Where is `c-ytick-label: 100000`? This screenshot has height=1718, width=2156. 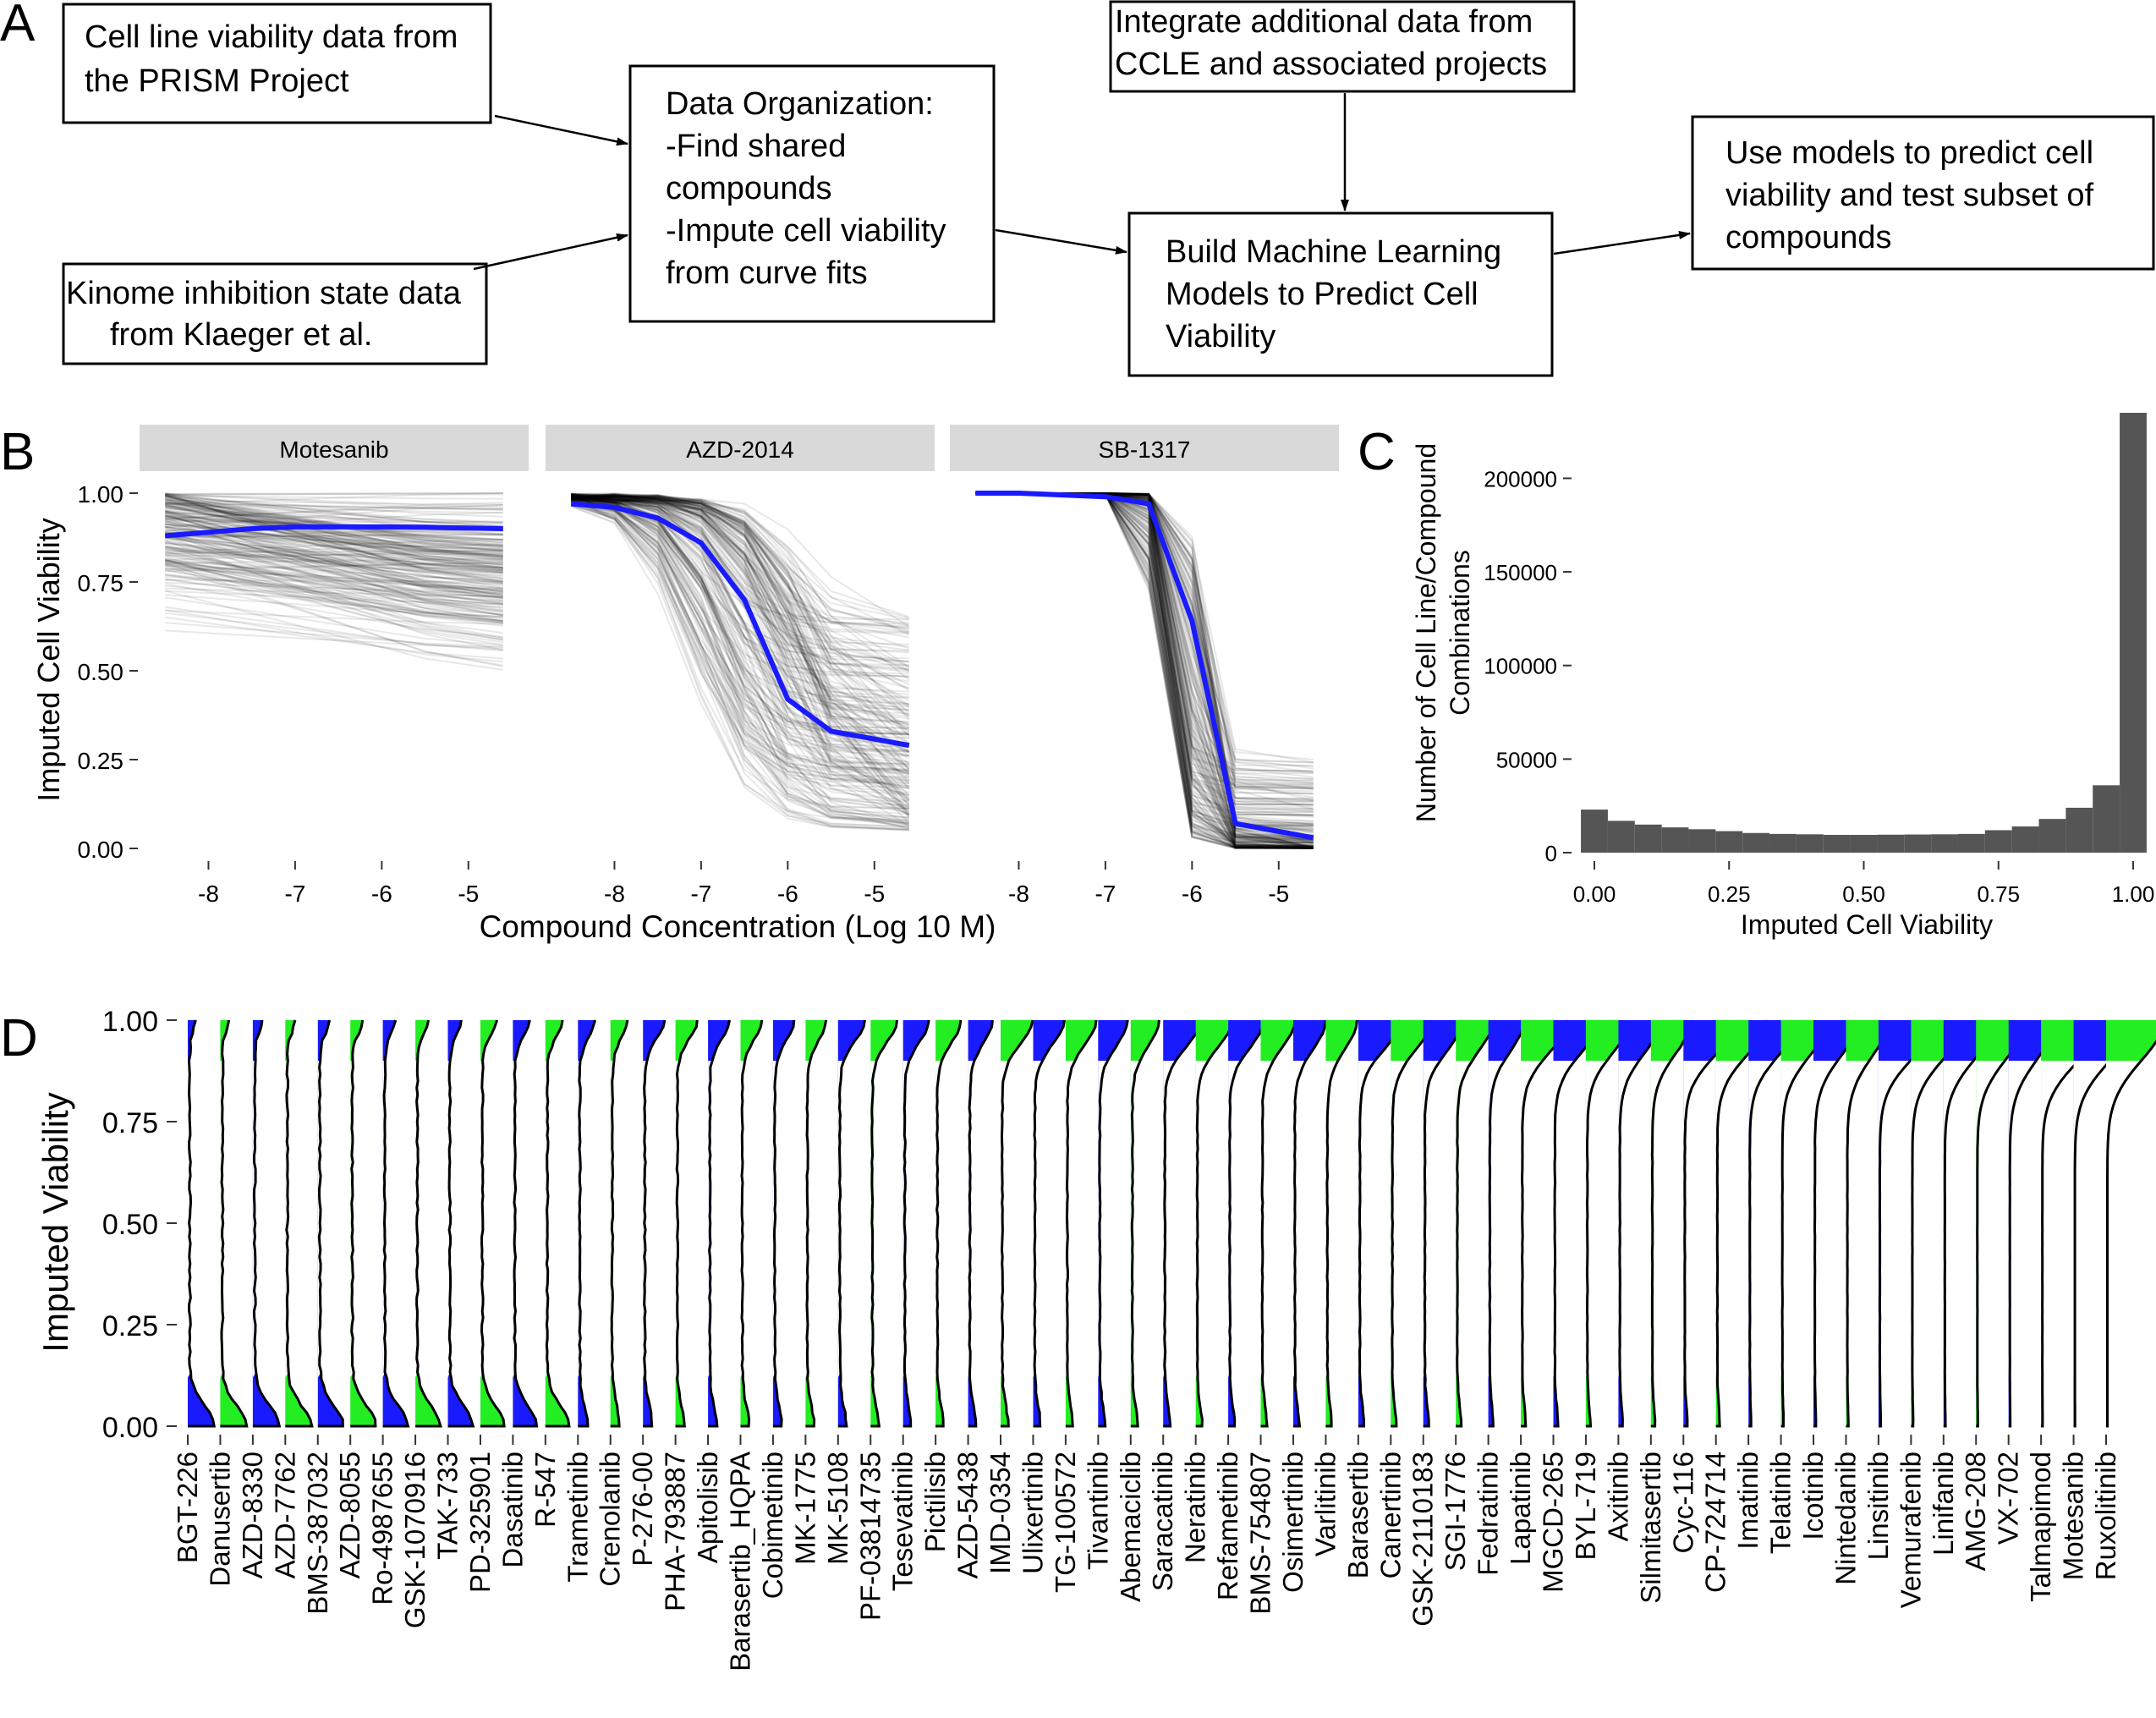 c-ytick-label: 100000 is located at coordinates (1521, 666).